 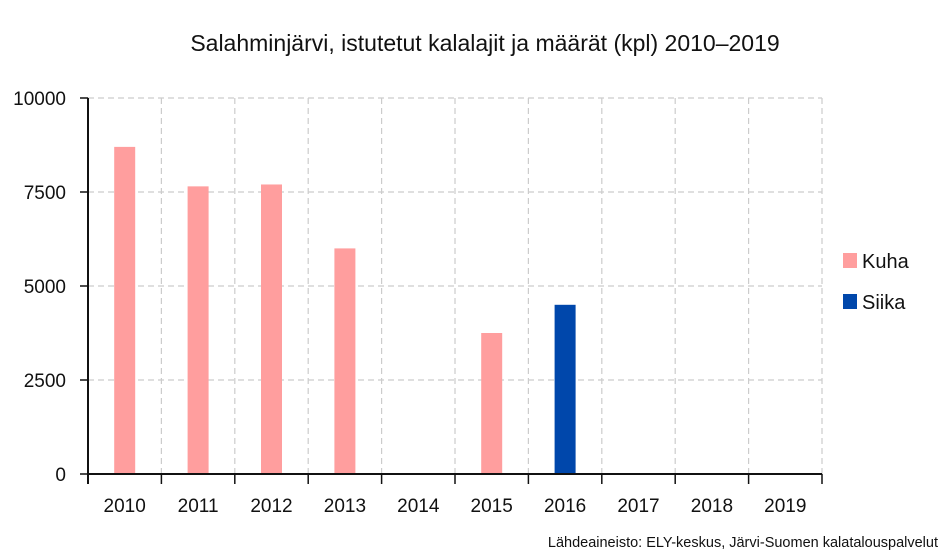 What do you see at coordinates (785, 506) in the screenshot?
I see `x-tick-label-2019: 2019` at bounding box center [785, 506].